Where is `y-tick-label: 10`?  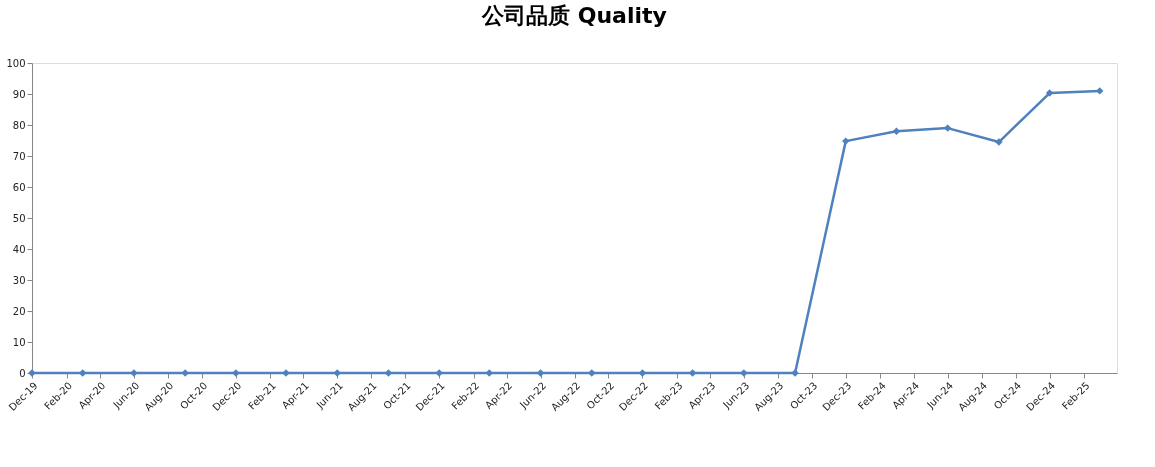 y-tick-label: 10 is located at coordinates (19, 342).